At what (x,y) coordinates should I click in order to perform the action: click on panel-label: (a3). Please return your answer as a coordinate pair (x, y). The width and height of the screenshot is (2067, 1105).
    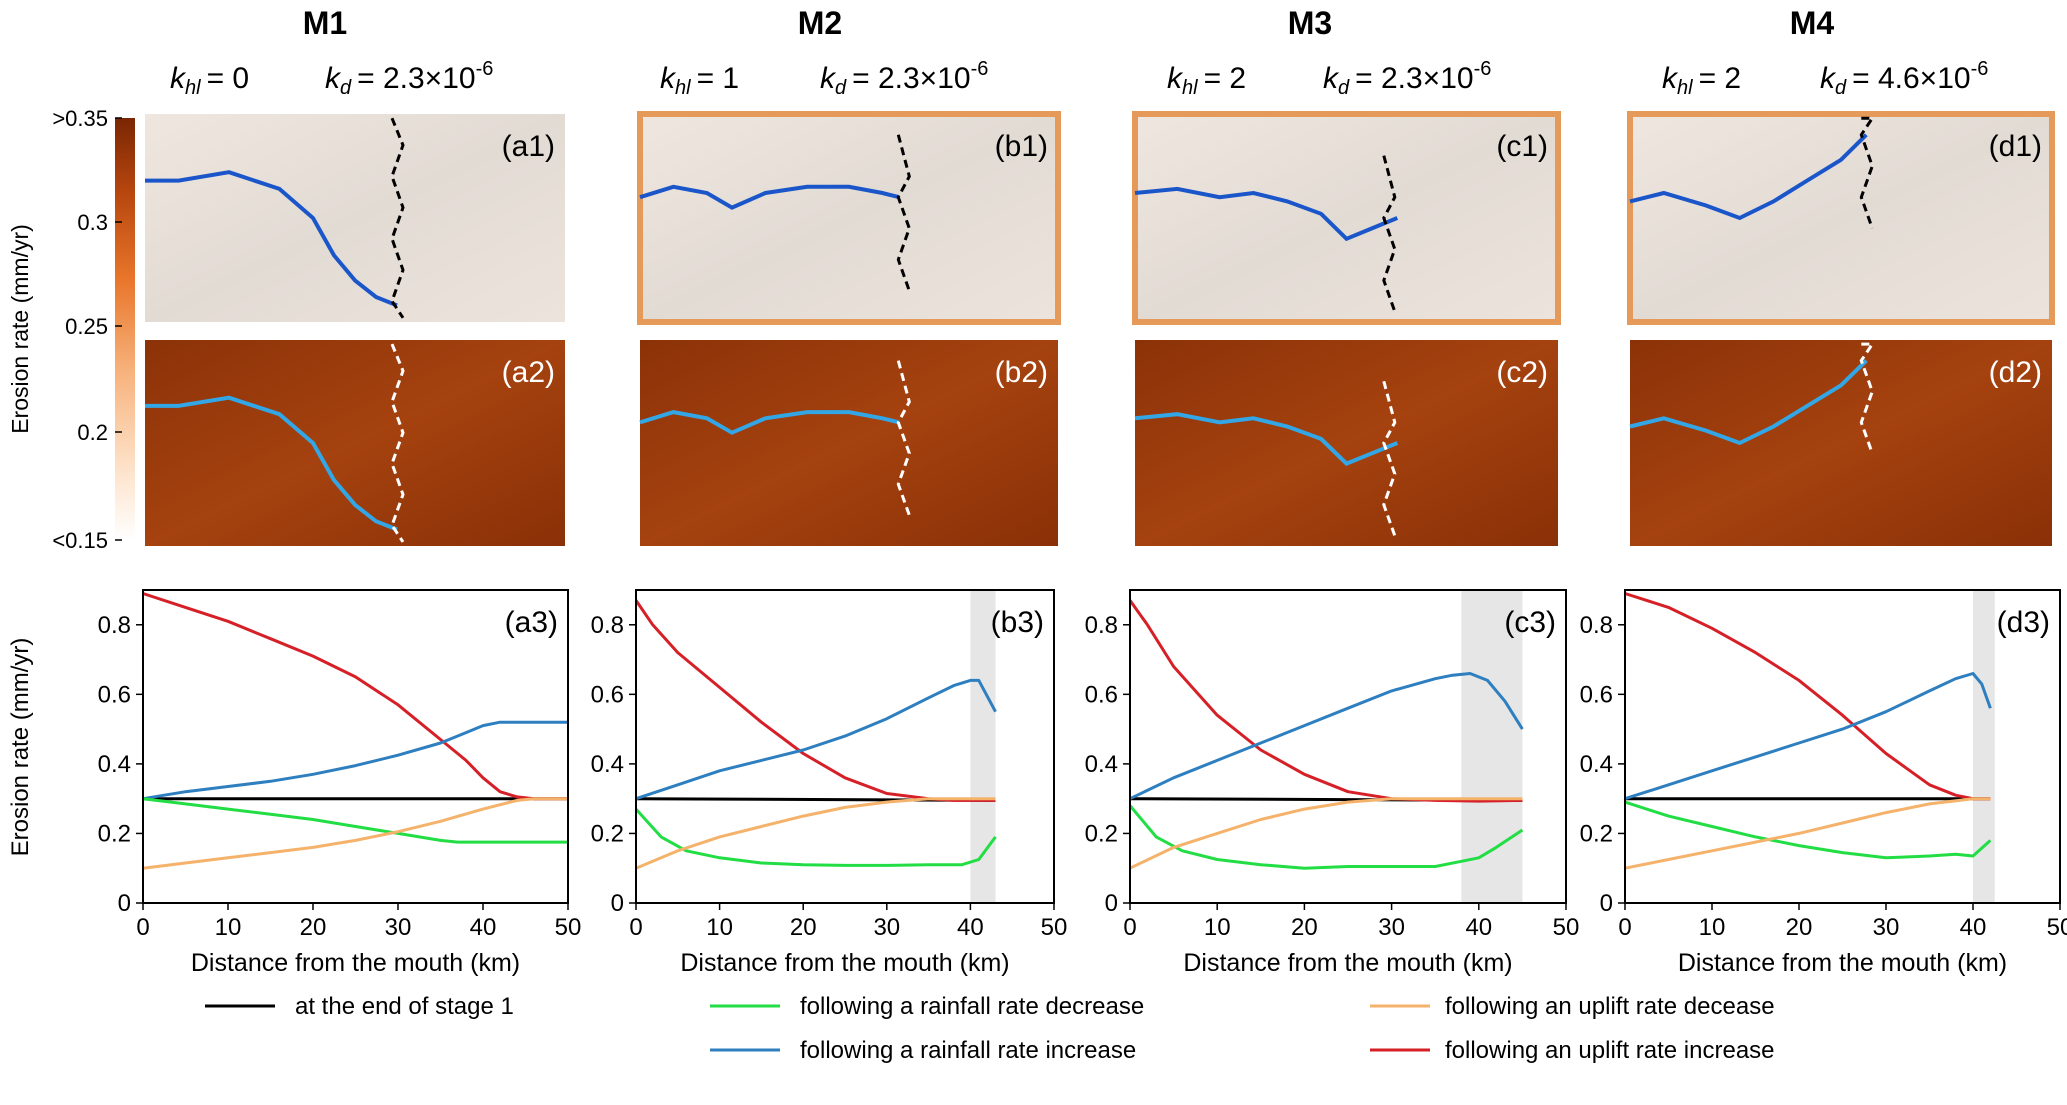
    Looking at the image, I should click on (531, 622).